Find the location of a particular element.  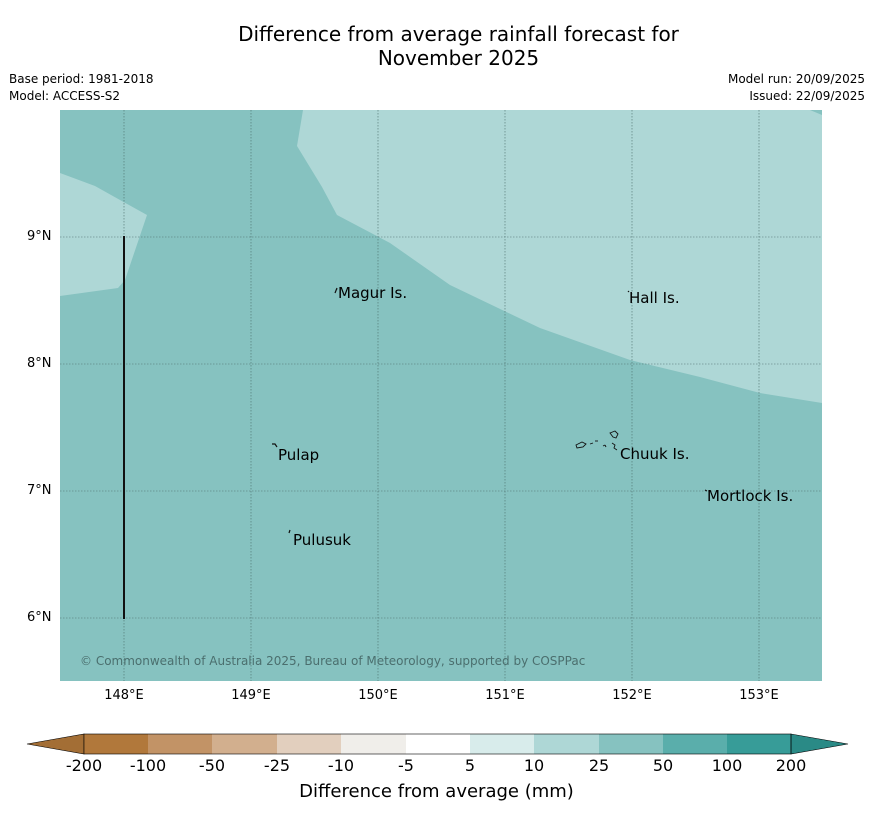

cbar-frame is located at coordinates (437, 744).